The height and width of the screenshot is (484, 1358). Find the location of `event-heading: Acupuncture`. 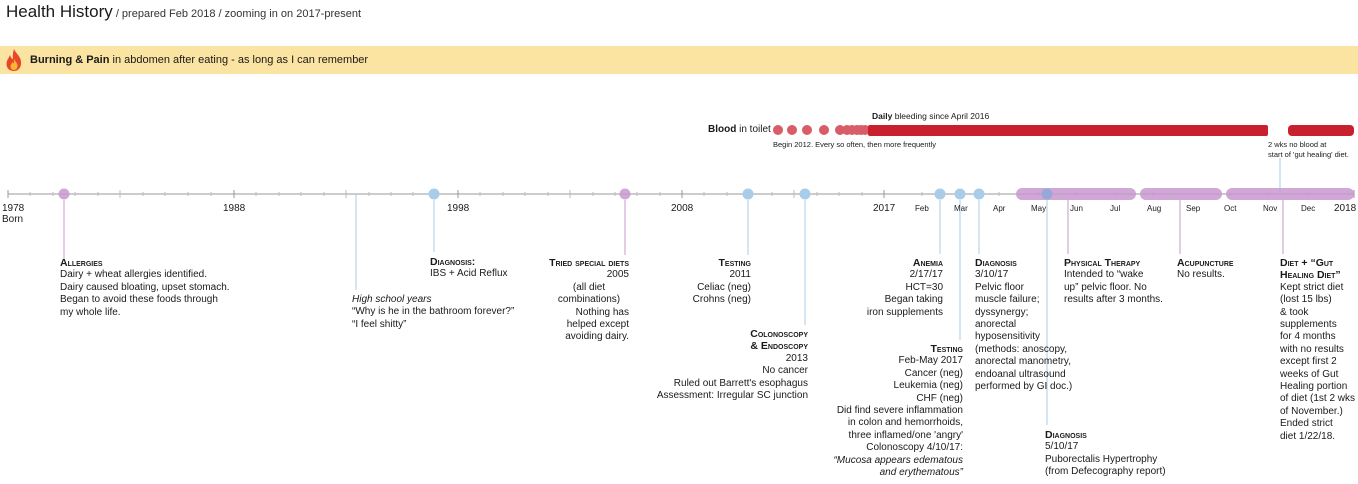

event-heading: Acupuncture is located at coordinates (1205, 263).